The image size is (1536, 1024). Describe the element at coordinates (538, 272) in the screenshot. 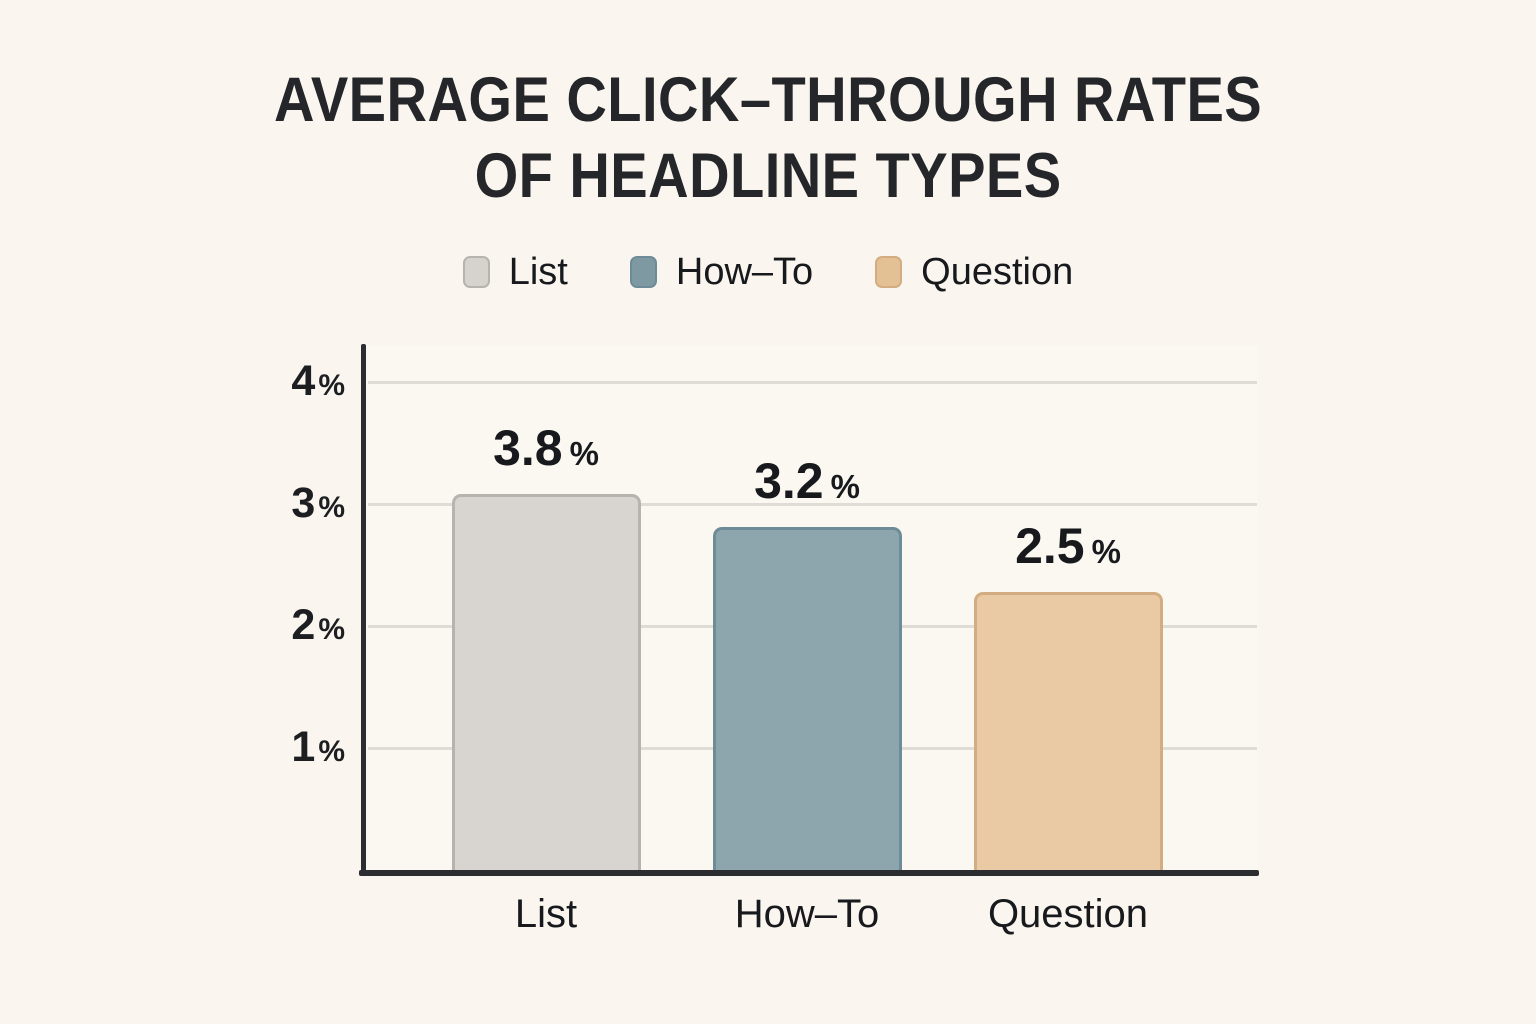

I see `legend-label-list: List` at that location.